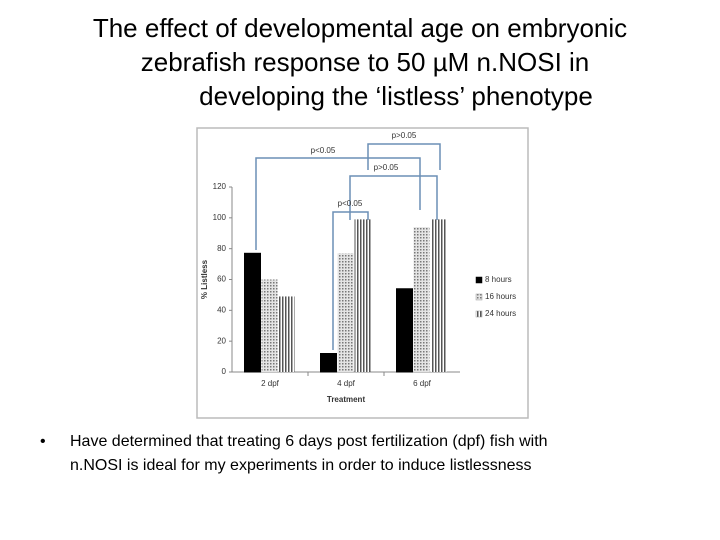  I want to click on x-tick-label: 4 dpf, so click(346, 383).